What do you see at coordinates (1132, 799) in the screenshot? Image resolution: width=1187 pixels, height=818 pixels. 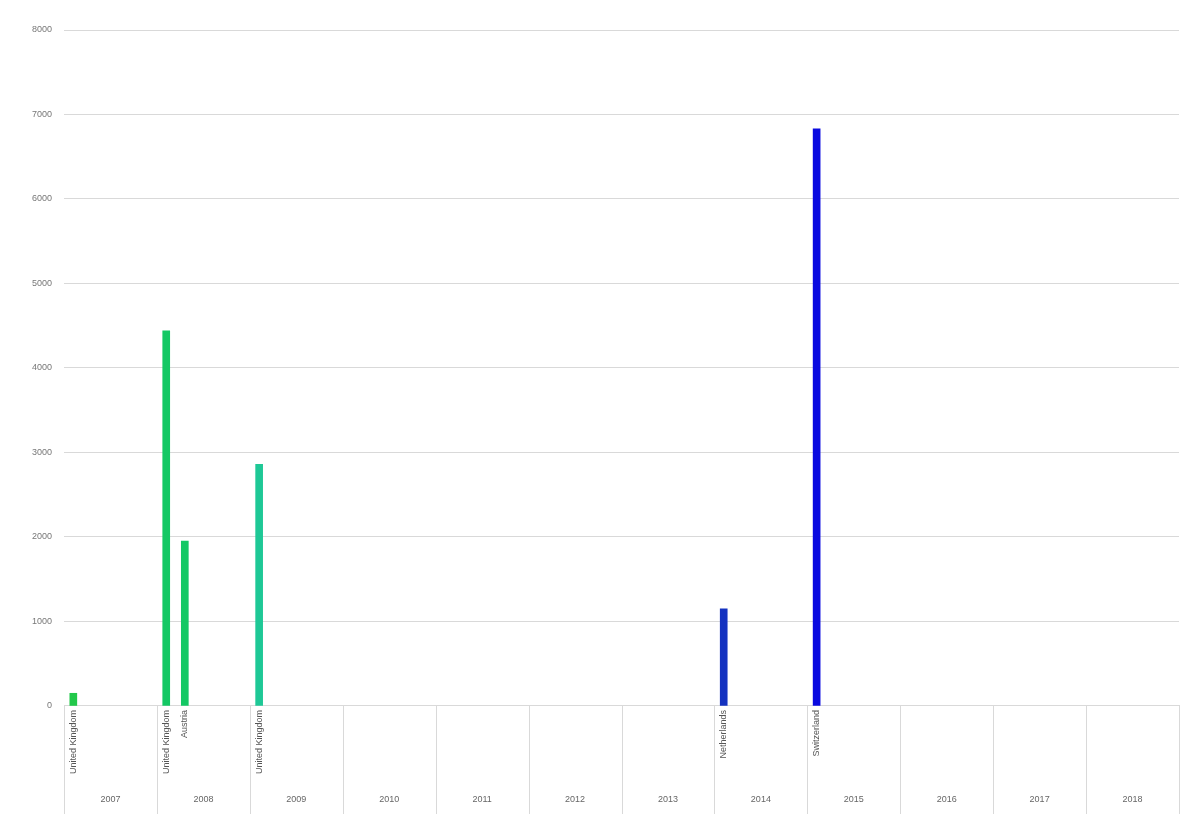 I see `text: 2018` at bounding box center [1132, 799].